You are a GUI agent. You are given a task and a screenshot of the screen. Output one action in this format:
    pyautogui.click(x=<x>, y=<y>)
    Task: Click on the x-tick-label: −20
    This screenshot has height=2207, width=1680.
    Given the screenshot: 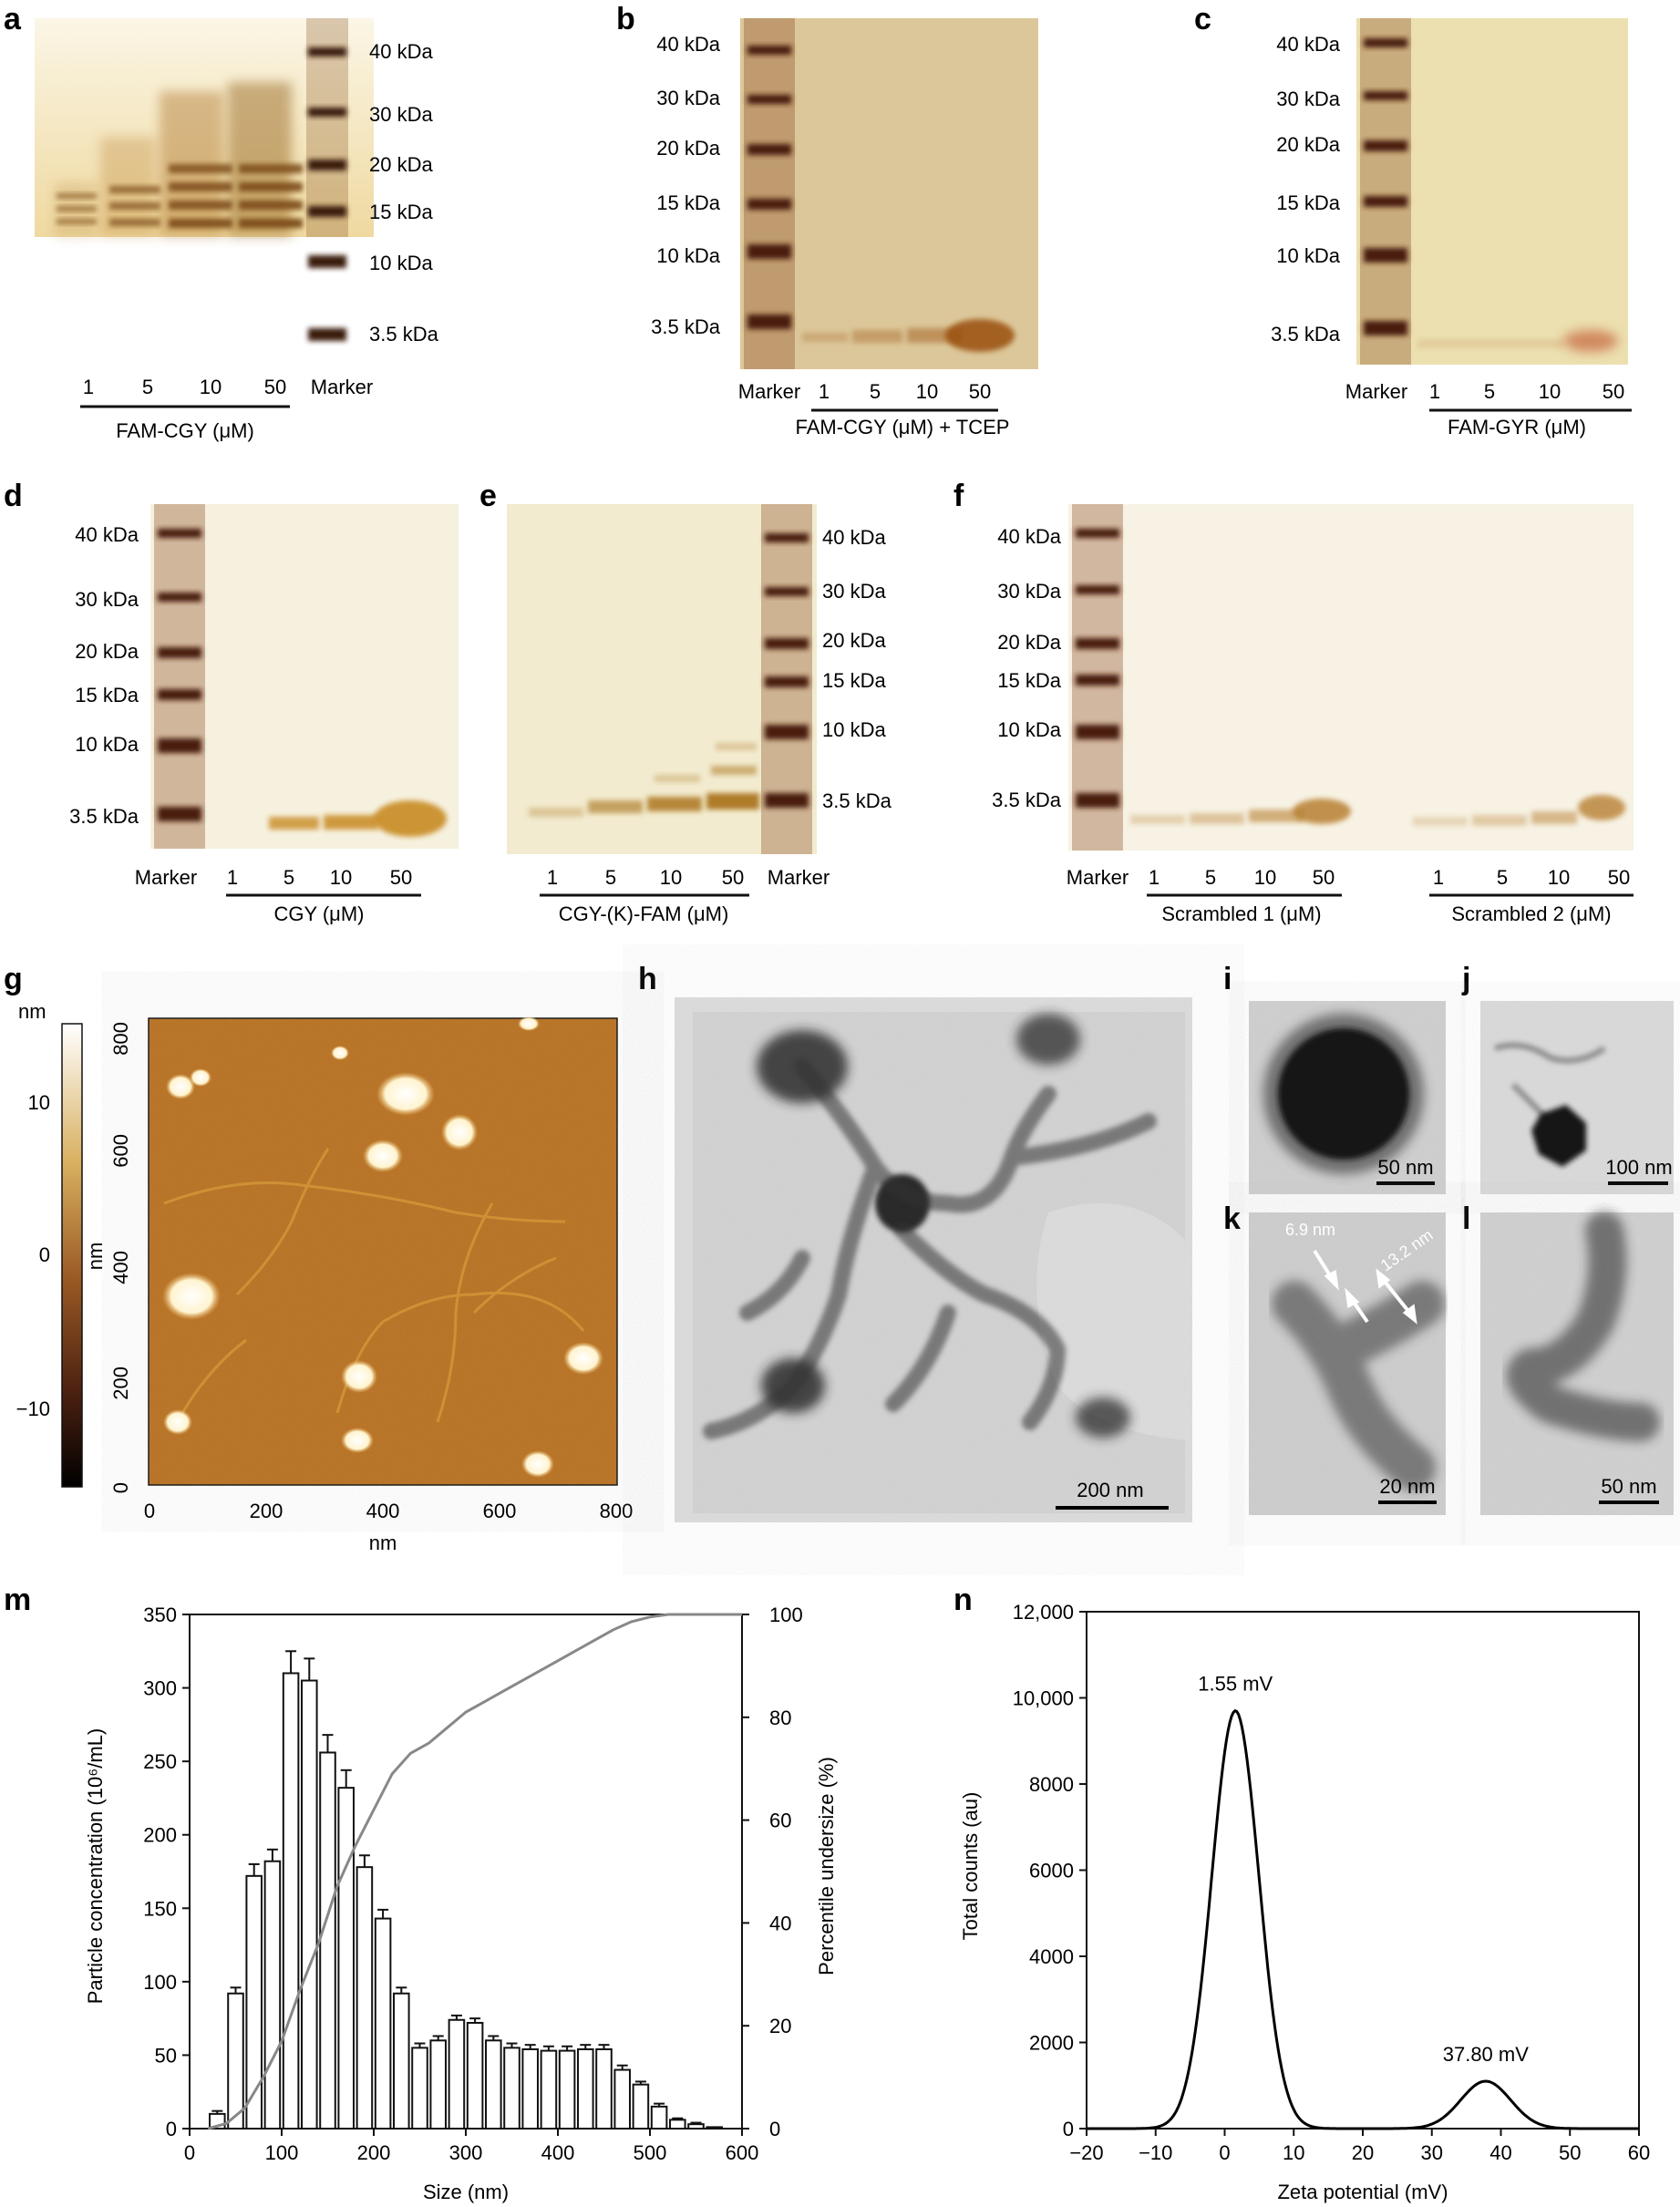 What is the action you would take?
    pyautogui.click(x=1086, y=2152)
    